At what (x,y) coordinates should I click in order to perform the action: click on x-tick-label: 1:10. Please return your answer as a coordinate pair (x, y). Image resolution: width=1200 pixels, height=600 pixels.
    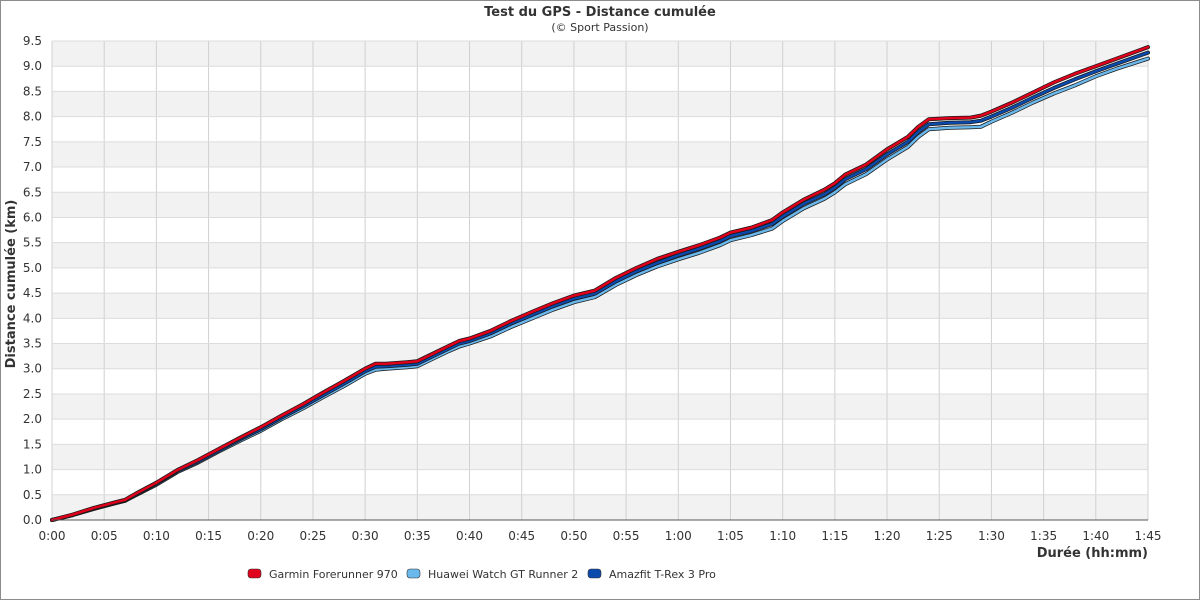
    Looking at the image, I should click on (782, 536).